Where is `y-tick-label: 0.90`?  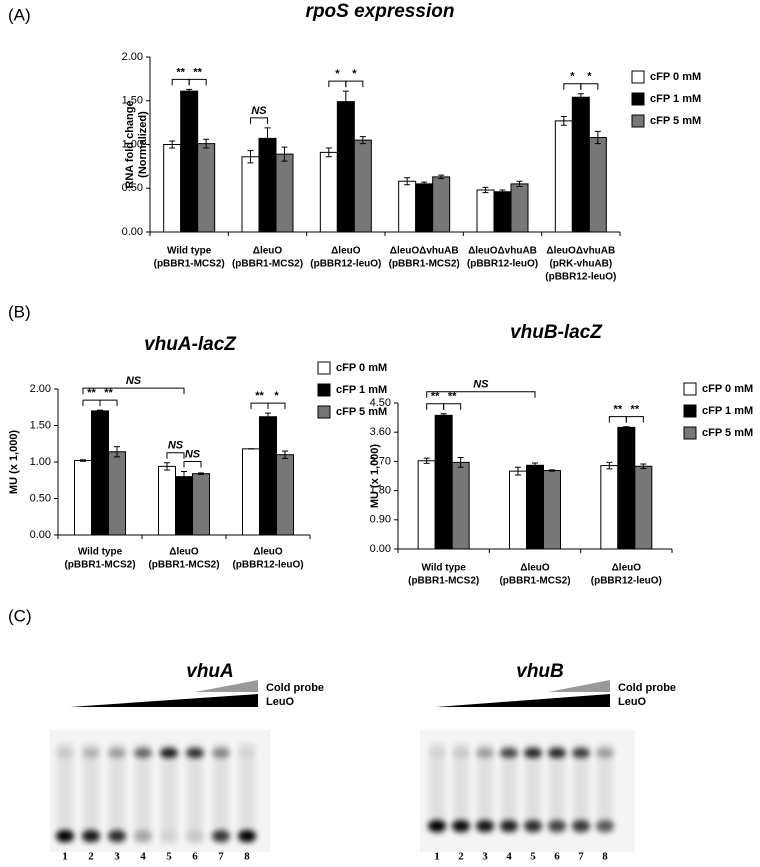 y-tick-label: 0.90 is located at coordinates (380, 520).